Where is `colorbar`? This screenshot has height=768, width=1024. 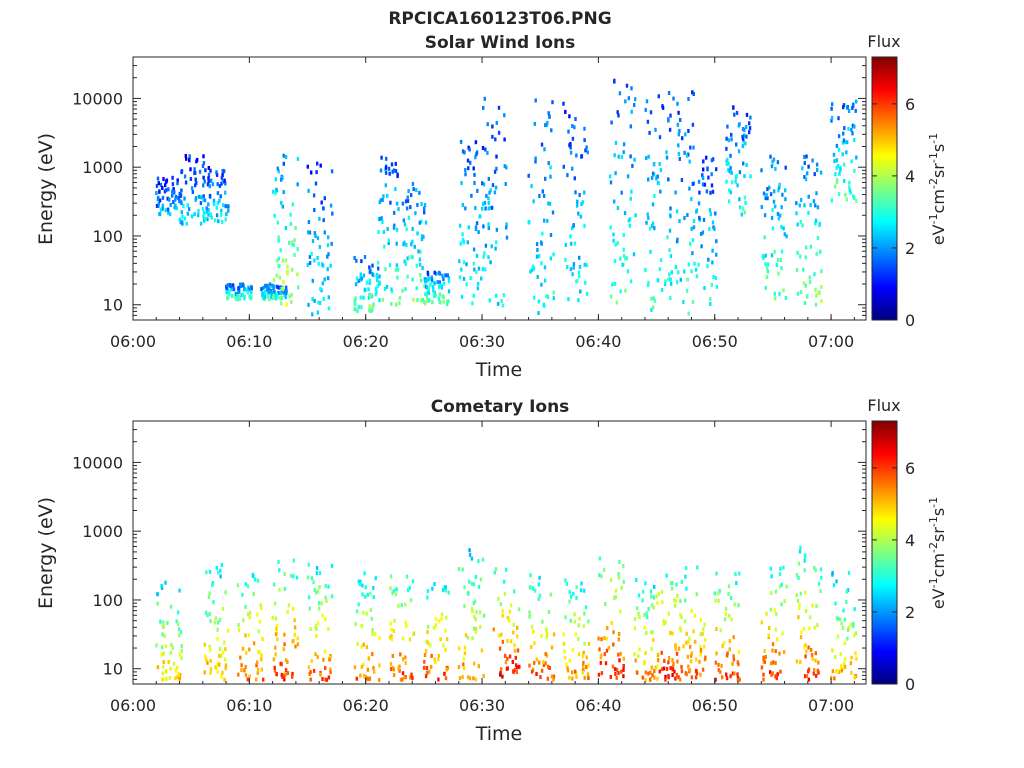 colorbar is located at coordinates (884, 552).